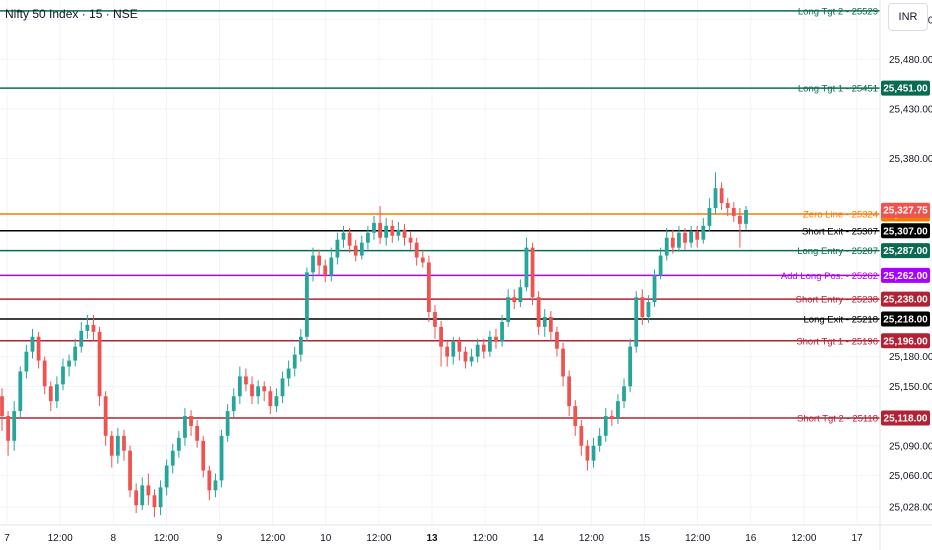 The image size is (932, 550). Describe the element at coordinates (910, 357) in the screenshot. I see `price-tick-label: 25,180.00` at that location.